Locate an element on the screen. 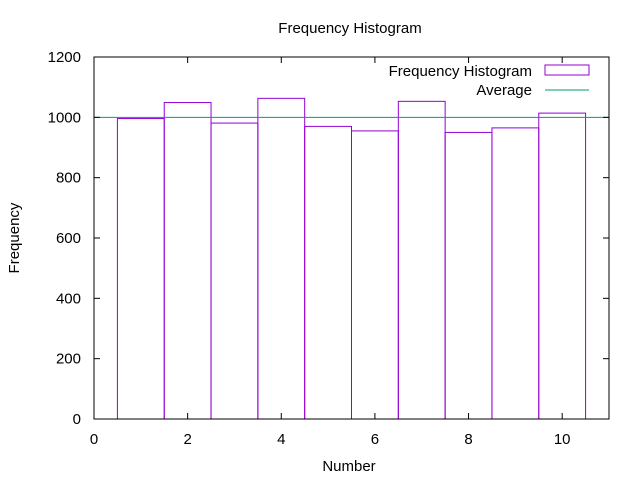 The height and width of the screenshot is (480, 640). x-tick-label: 6 is located at coordinates (375, 439).